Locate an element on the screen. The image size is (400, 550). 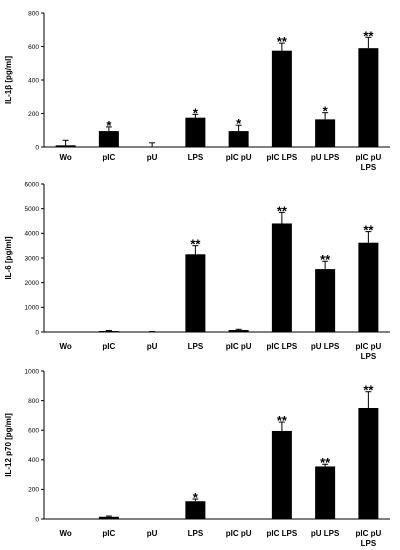
y-tick-label: 5000 is located at coordinates (32, 209).